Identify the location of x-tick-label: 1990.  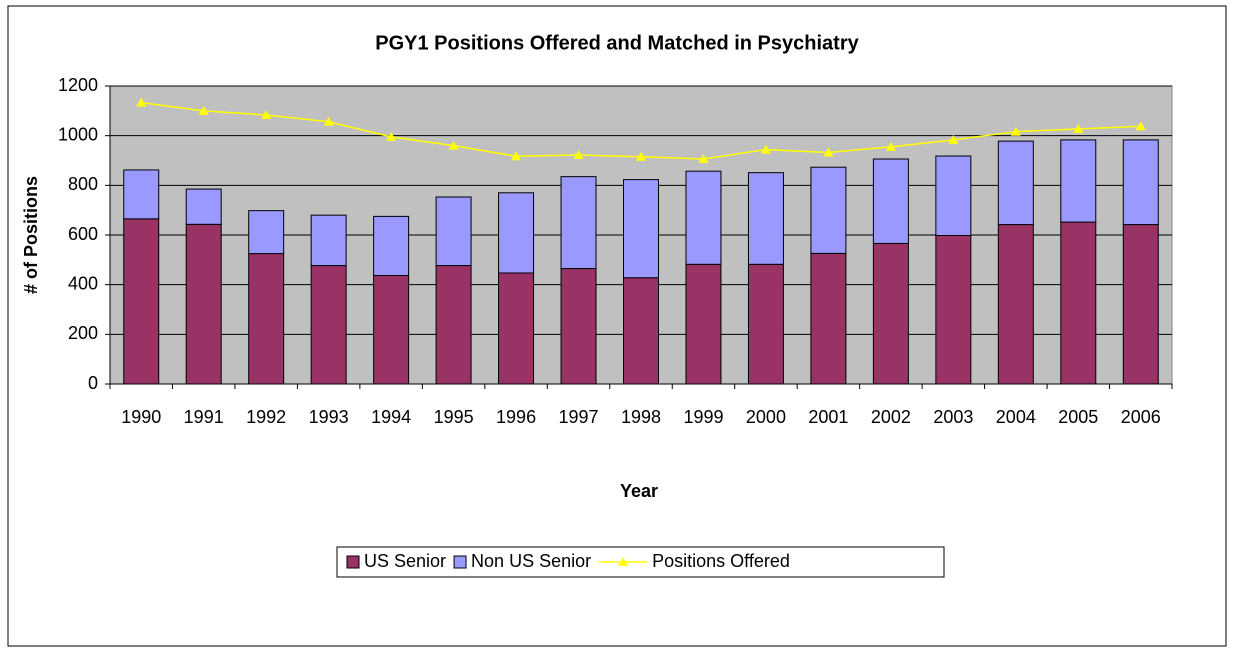
(141, 417).